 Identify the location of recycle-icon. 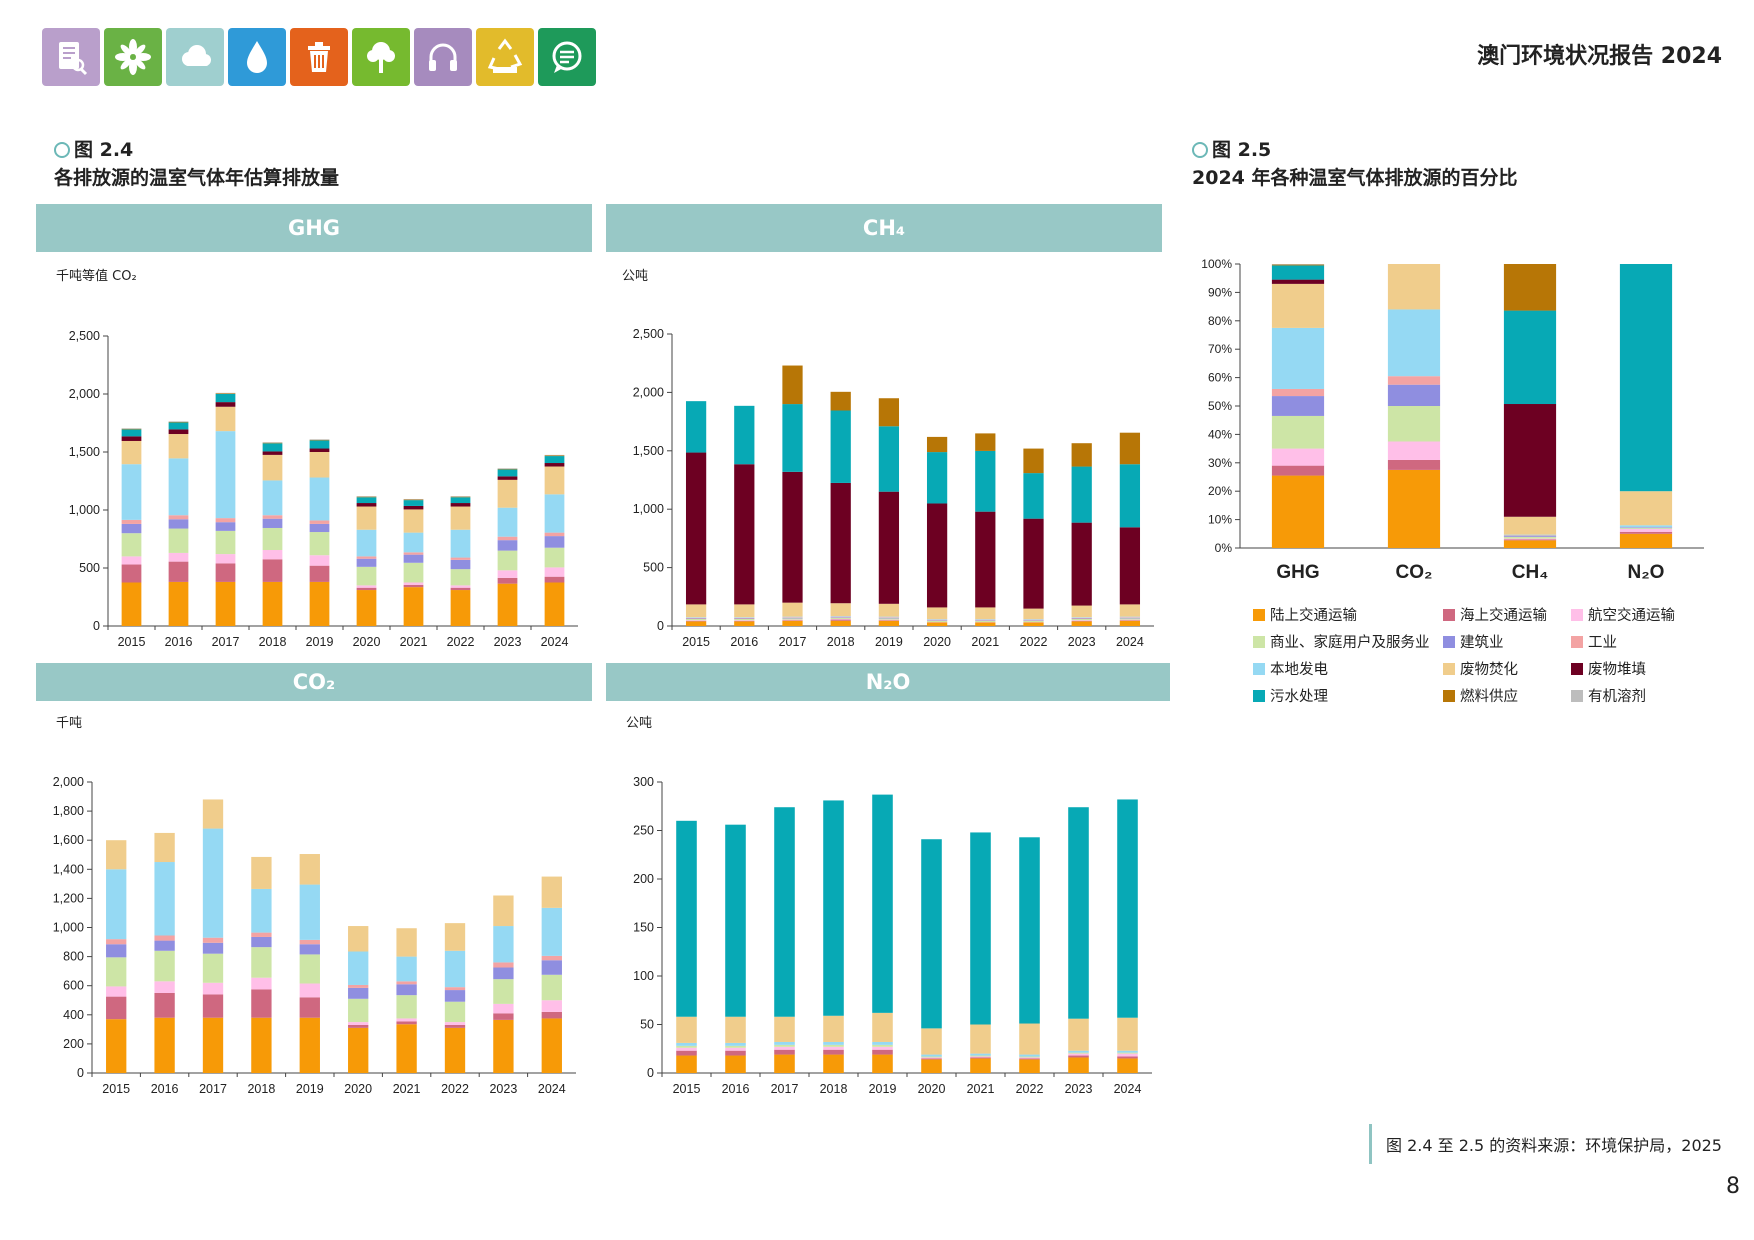
(505, 57).